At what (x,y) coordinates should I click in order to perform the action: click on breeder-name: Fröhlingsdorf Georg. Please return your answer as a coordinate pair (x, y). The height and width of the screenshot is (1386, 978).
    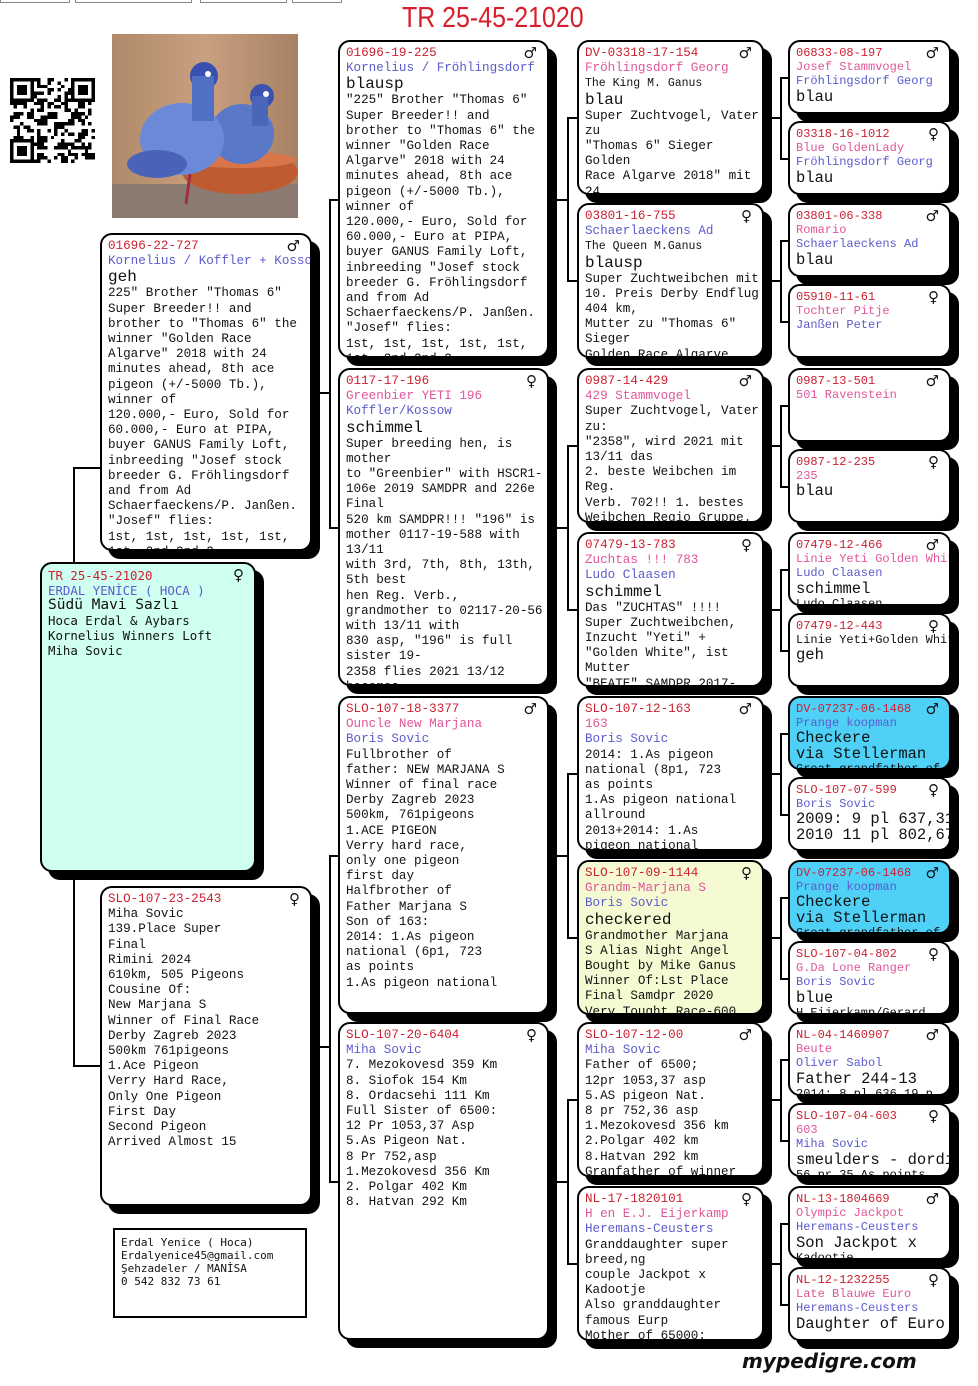
    Looking at the image, I should click on (864, 162).